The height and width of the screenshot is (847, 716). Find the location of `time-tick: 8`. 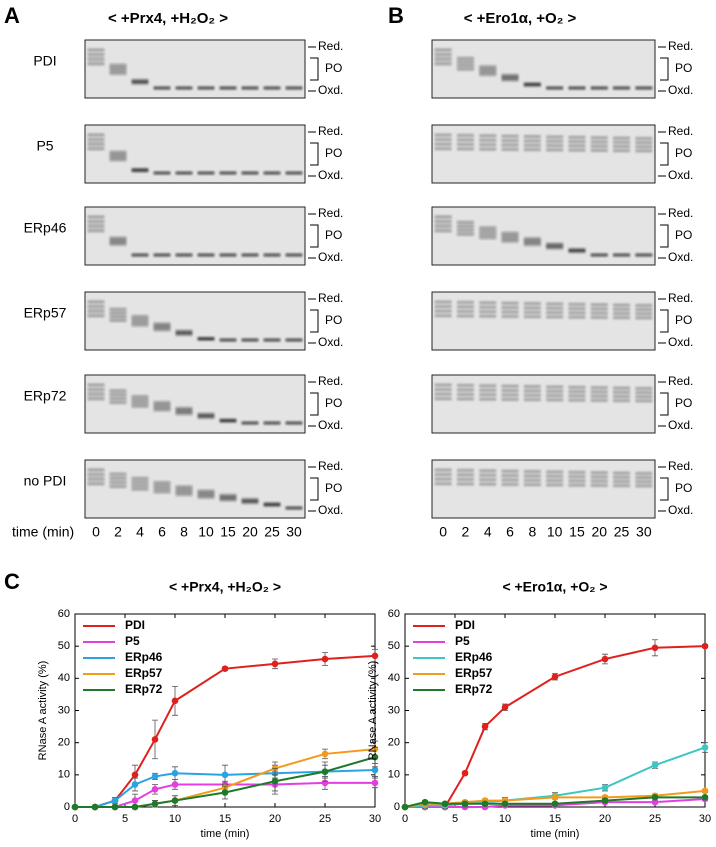

time-tick: 8 is located at coordinates (184, 532).